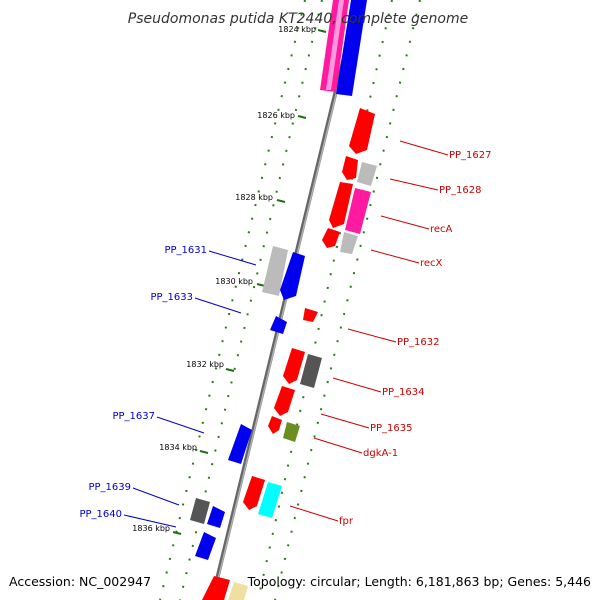  Describe the element at coordinates (292, 276) in the screenshot. I see `gene-pp1631-blue` at that location.